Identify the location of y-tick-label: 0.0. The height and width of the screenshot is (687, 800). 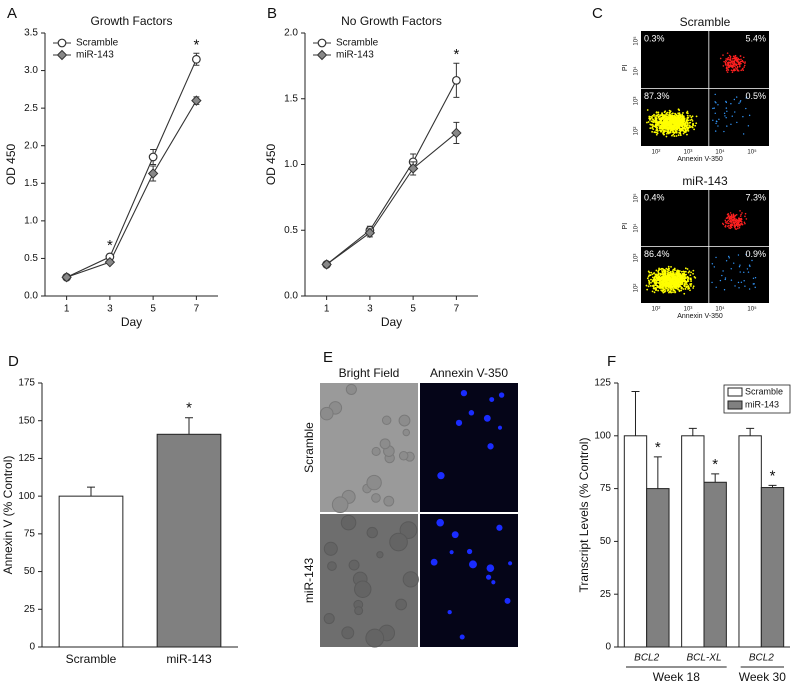
(31, 296).